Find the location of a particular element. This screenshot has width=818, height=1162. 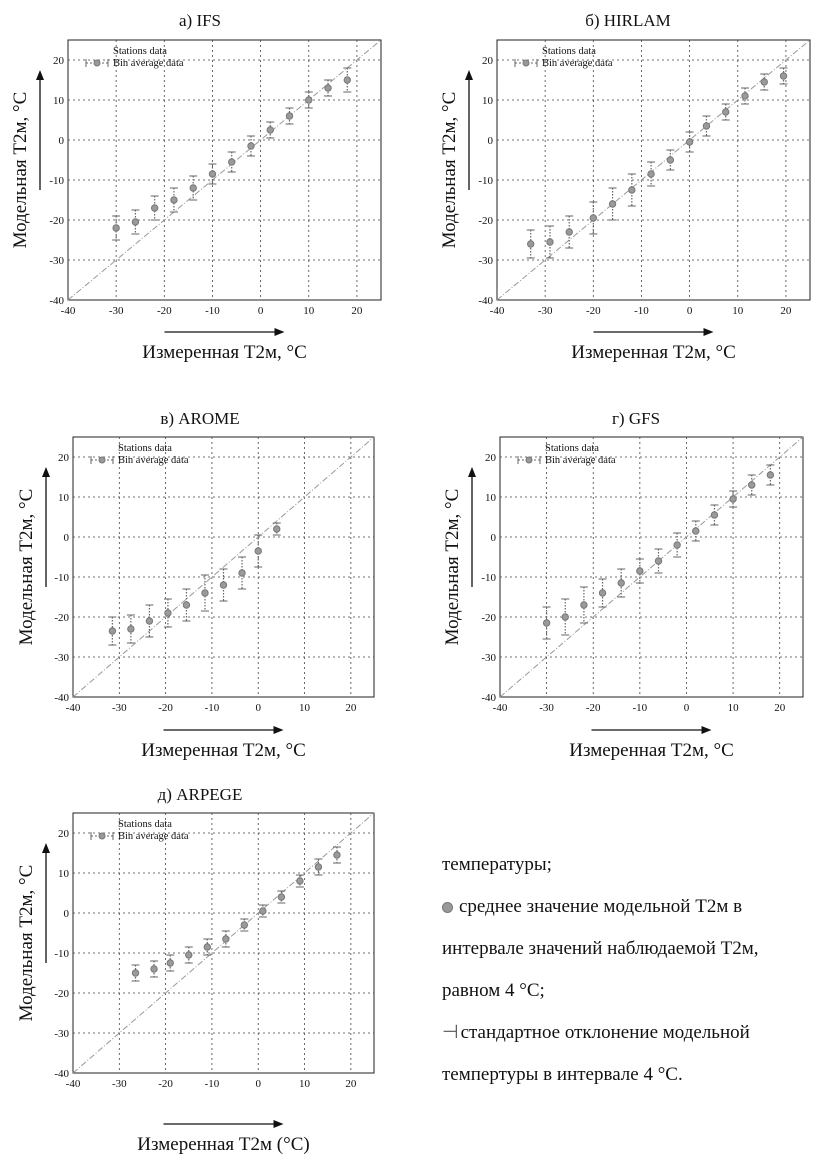

chart-title: в) AROME is located at coordinates (199, 418).